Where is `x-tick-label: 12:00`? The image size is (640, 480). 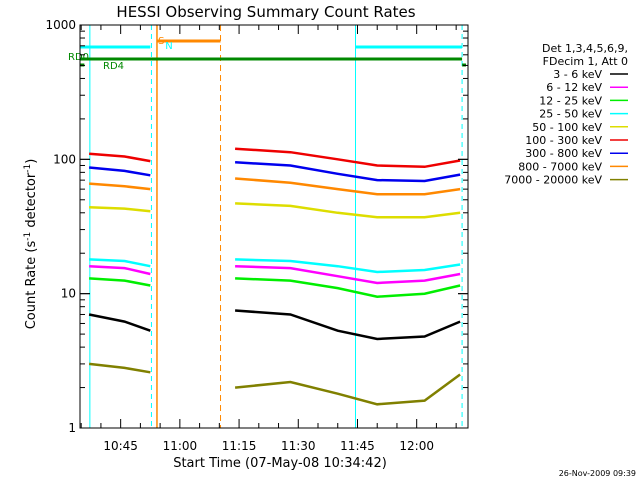
x-tick-label: 12:00 is located at coordinates (416, 446).